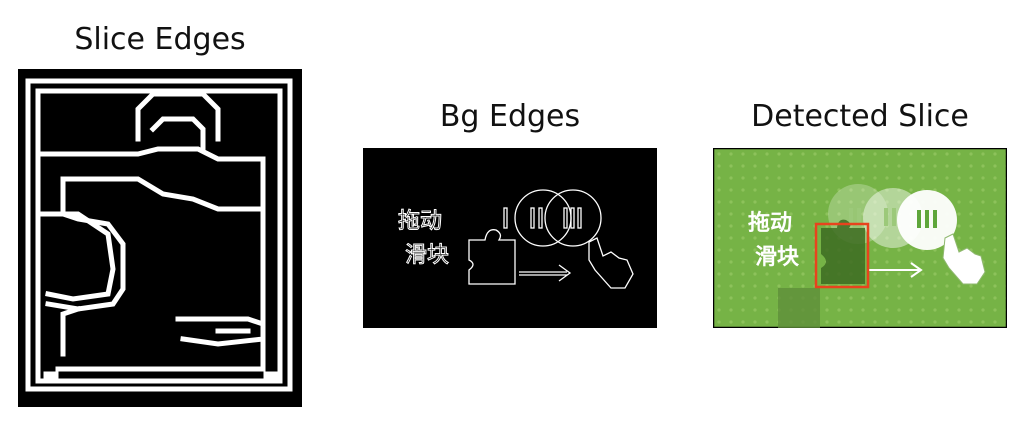  I want to click on bg-edges-image: 拖动 滑块, so click(510, 238).